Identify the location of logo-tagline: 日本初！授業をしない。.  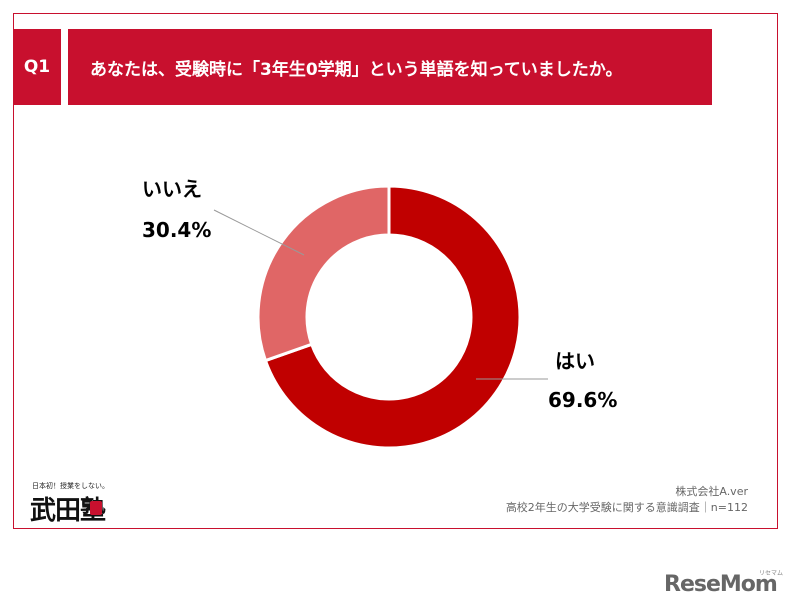
(70, 486).